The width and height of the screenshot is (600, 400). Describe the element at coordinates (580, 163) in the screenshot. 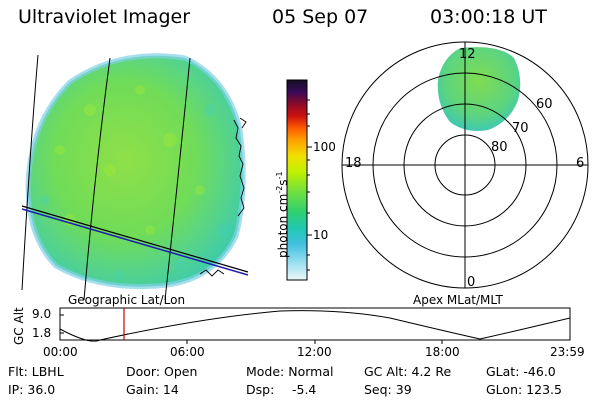

I see `mlt-6-label: 6` at that location.